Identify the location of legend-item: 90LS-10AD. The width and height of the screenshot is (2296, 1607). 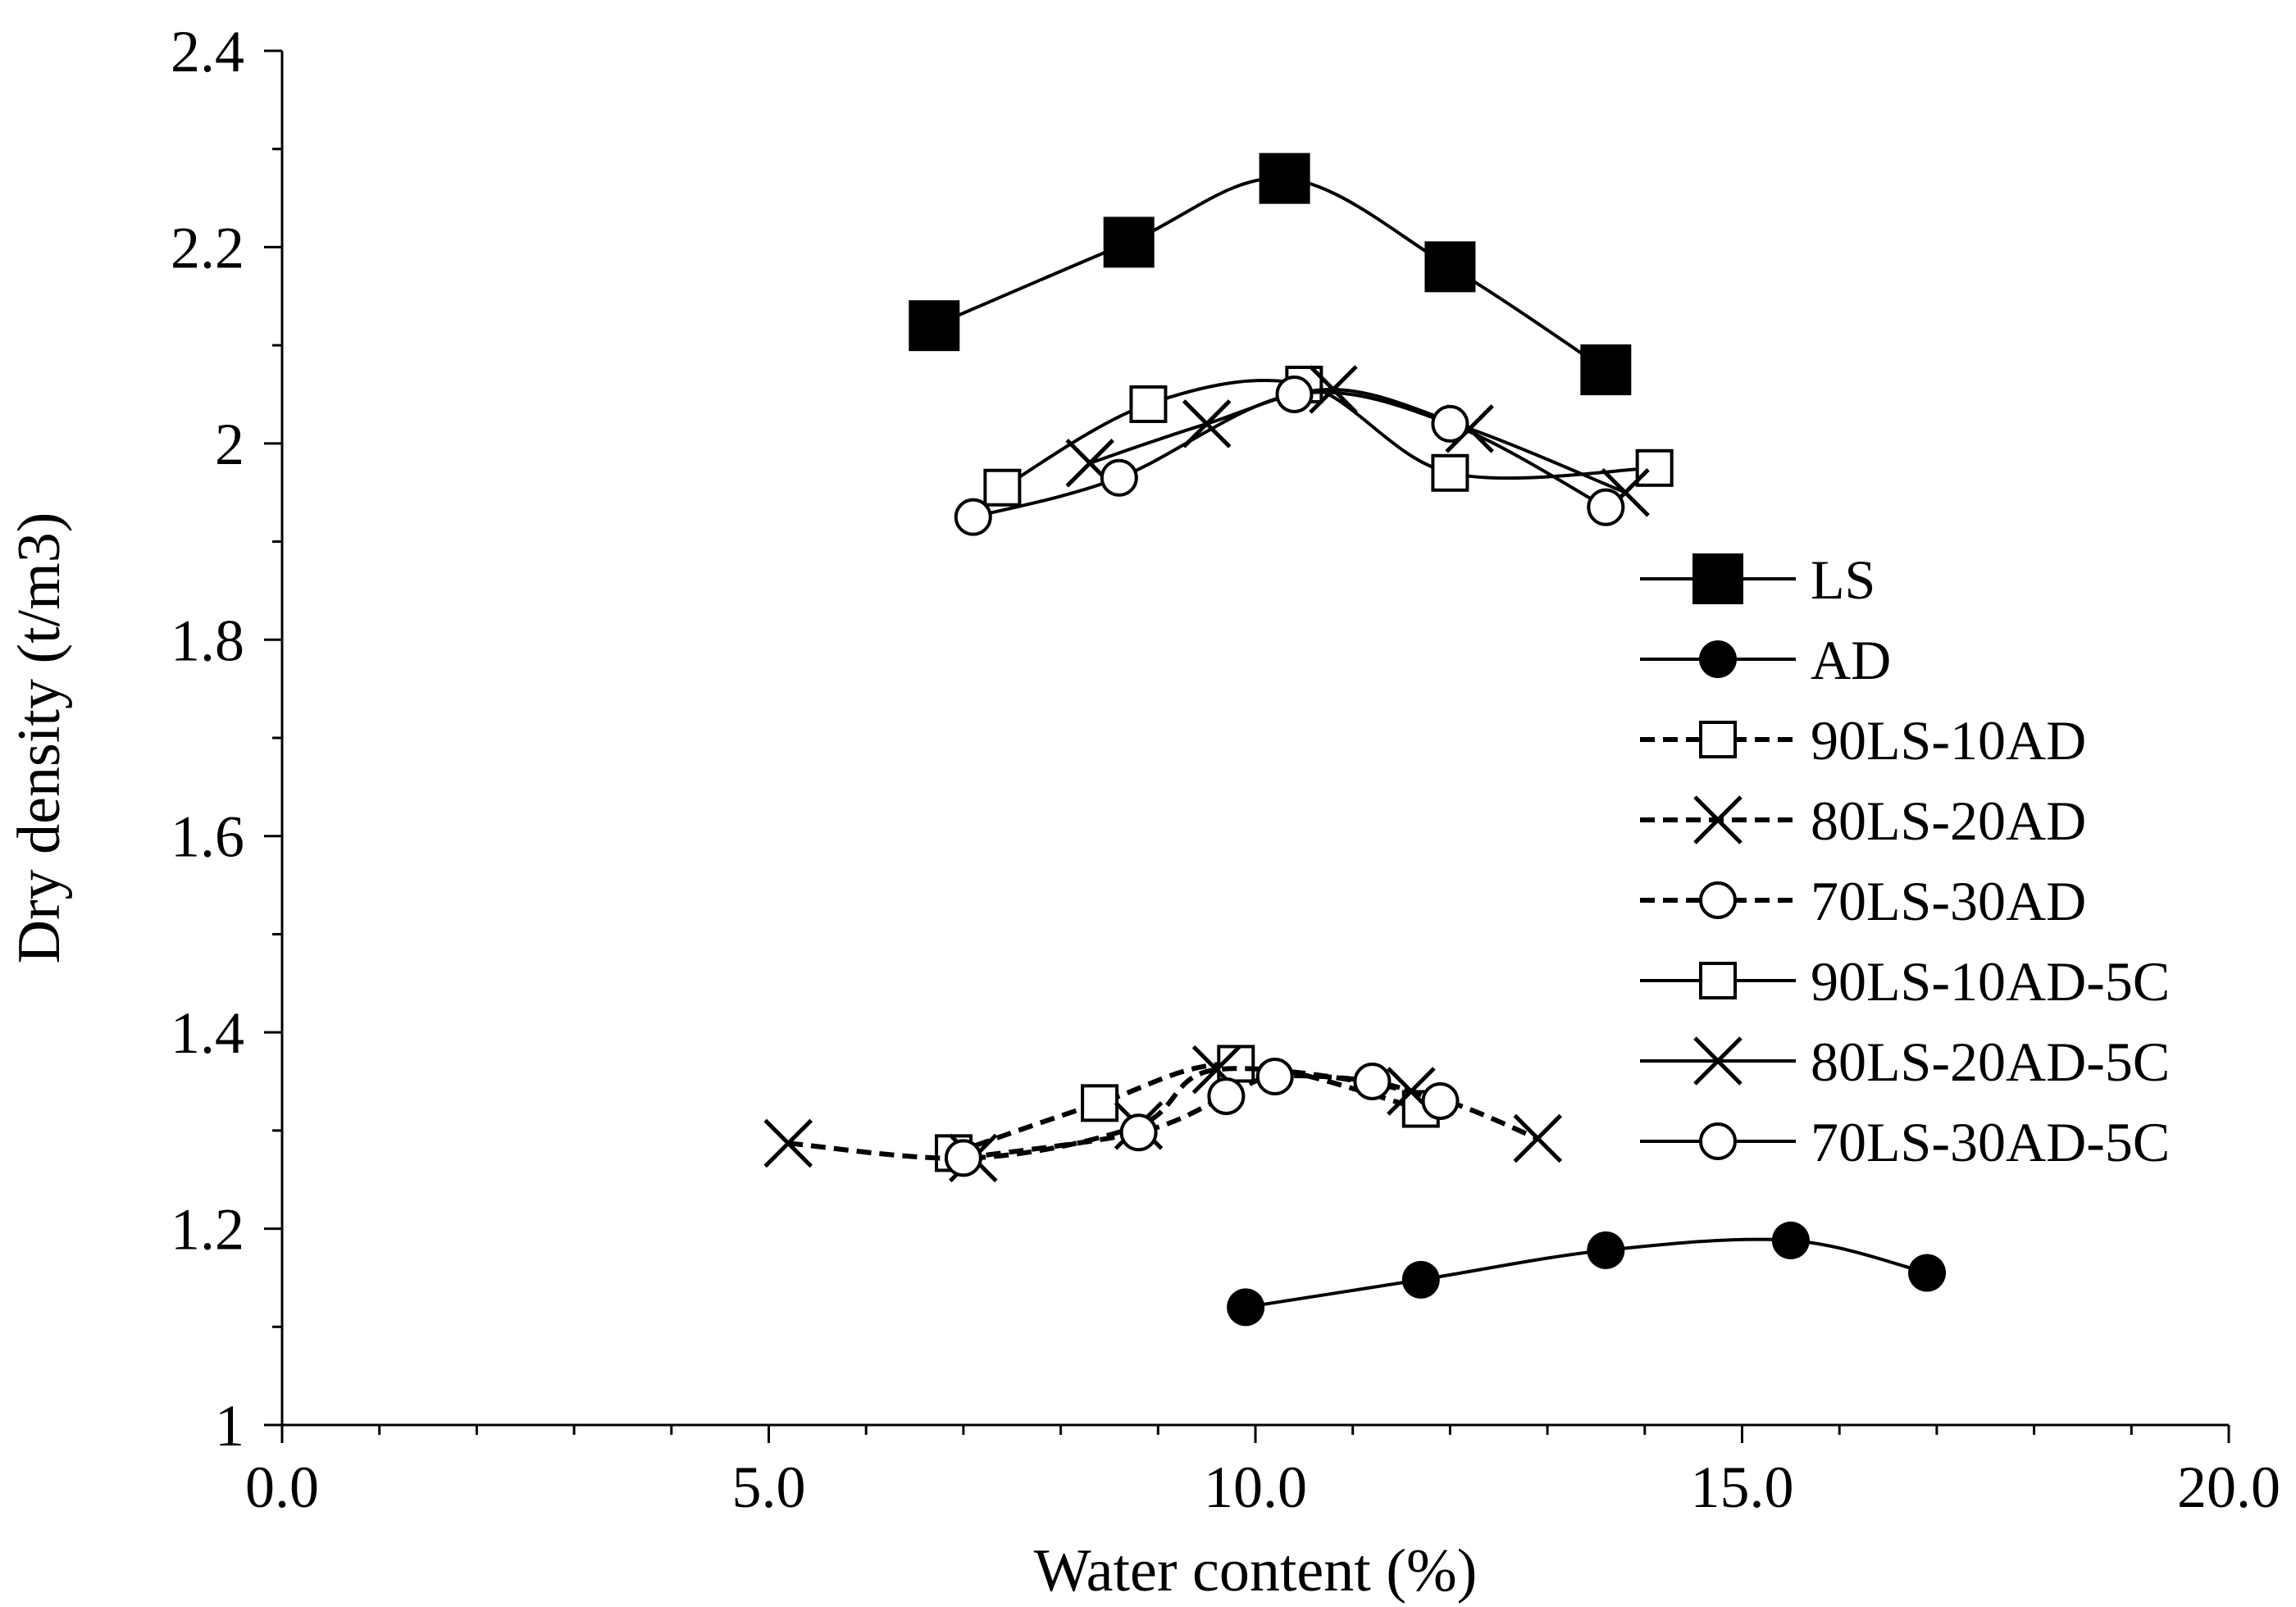
(1863, 740).